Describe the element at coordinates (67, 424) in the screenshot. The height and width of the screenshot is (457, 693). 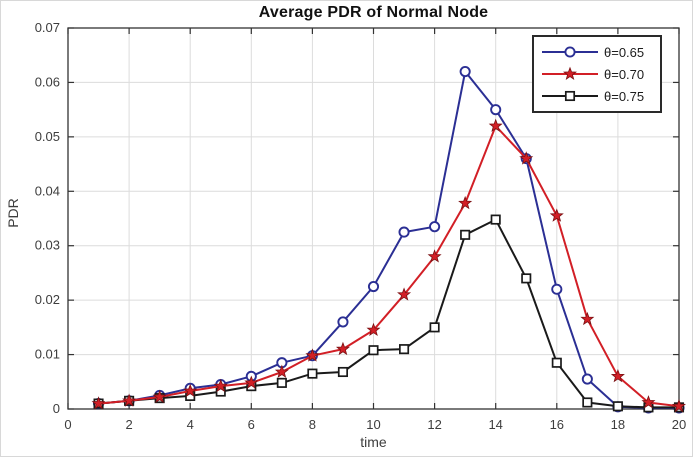
I see `x-tick-label: 0` at that location.